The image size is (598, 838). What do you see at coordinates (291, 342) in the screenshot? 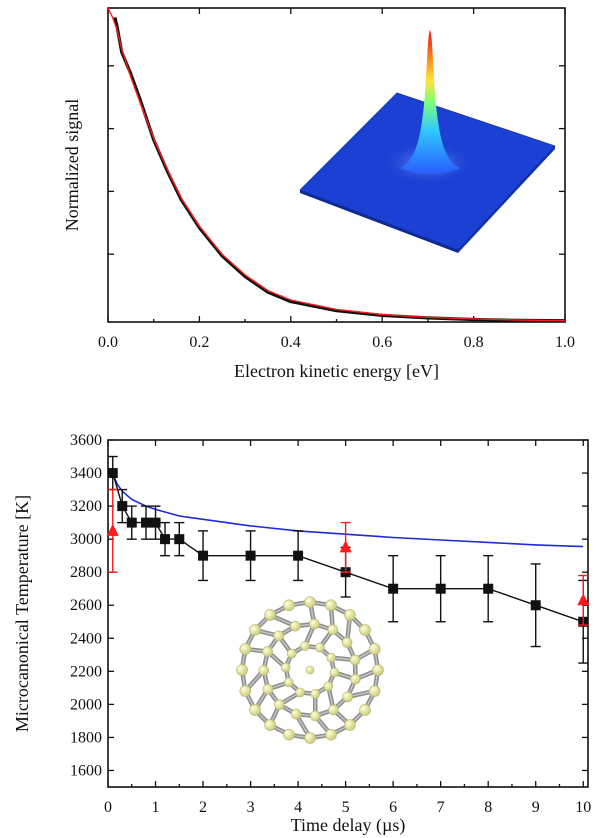
I see `top-x-tick-label: 0.4` at bounding box center [291, 342].